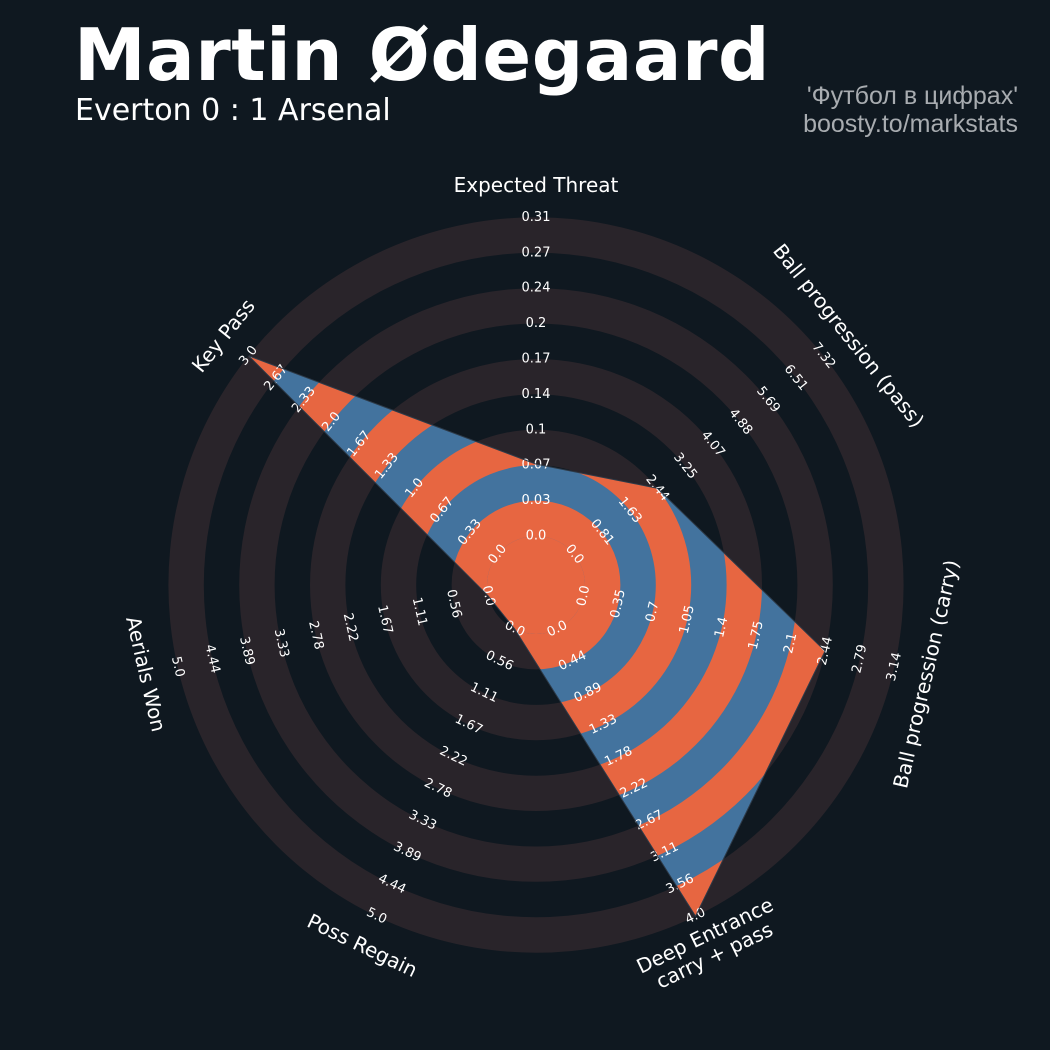  Describe the element at coordinates (350, 628) in the screenshot. I see `tick-label: 2.22` at that location.